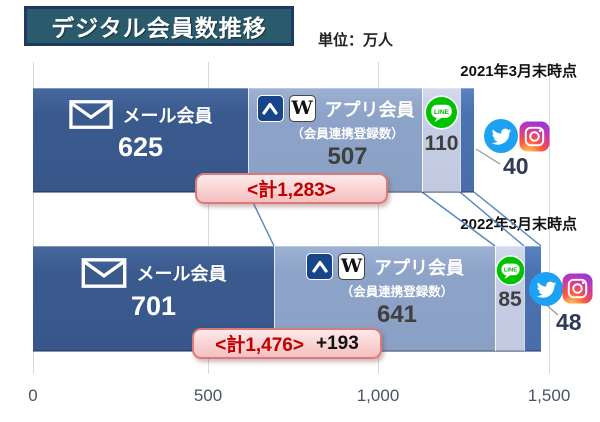  Describe the element at coordinates (518, 71) in the screenshot. I see `date-label-2021: 2021年3月末時点` at that location.